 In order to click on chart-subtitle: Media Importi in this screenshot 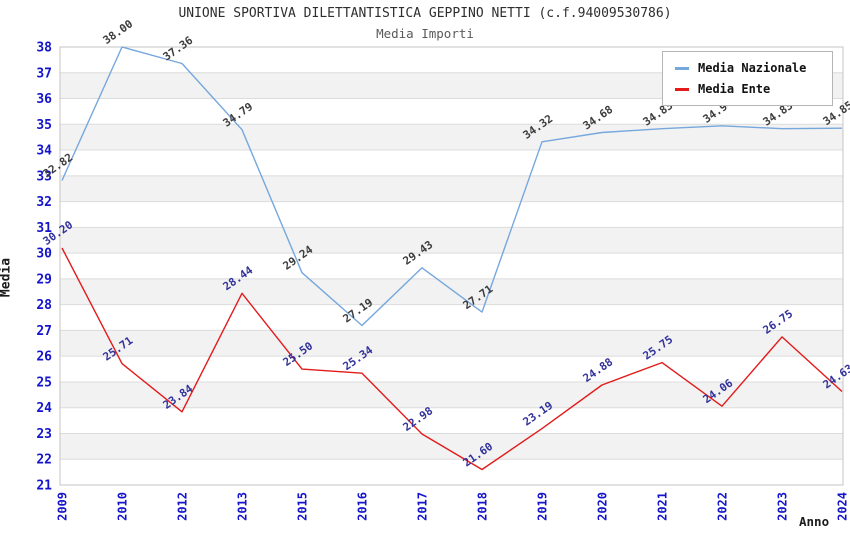, I will do `click(425, 33)`.